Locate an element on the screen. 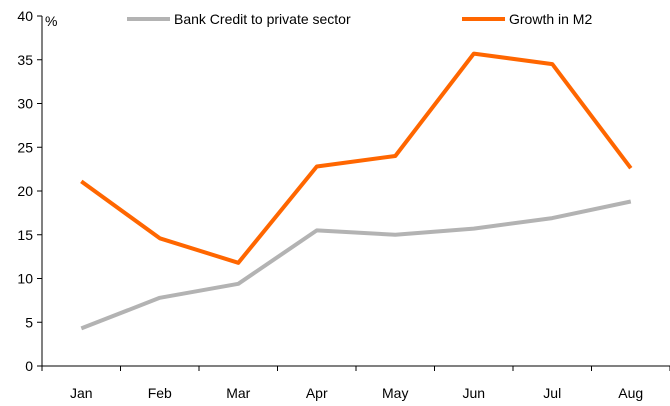 The width and height of the screenshot is (670, 406). y-tick-label: 35 is located at coordinates (25, 60).